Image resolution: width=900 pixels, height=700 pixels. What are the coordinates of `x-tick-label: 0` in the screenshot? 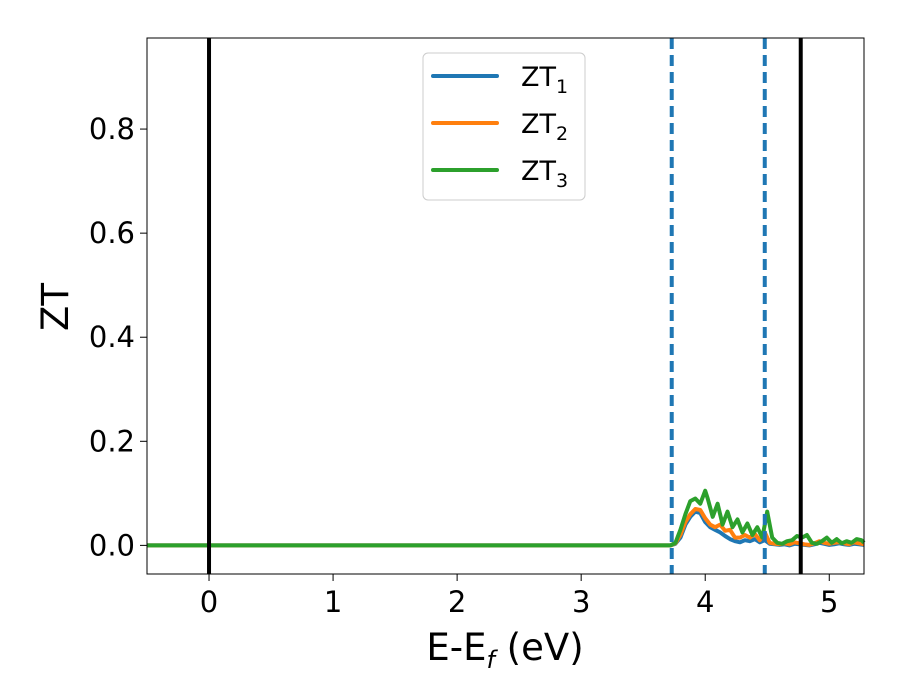 It's located at (209, 602).